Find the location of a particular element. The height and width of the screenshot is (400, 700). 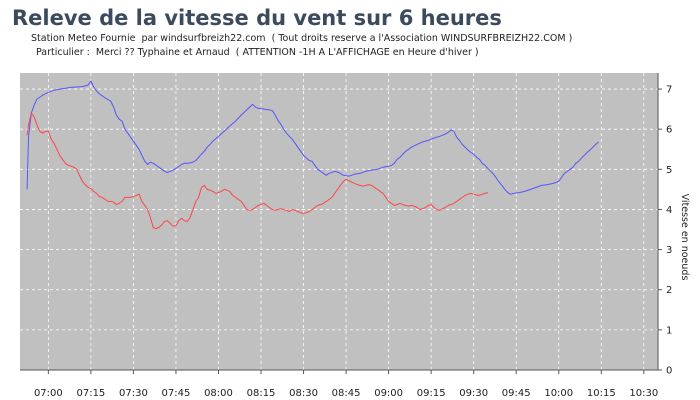

x-tick-label: 09:45 is located at coordinates (516, 393).